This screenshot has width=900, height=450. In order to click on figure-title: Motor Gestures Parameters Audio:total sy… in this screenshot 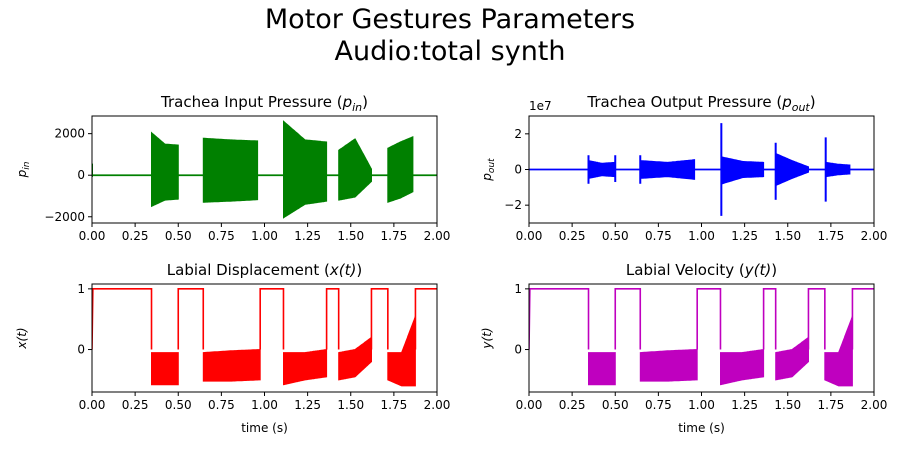, I will do `click(450, 36)`.